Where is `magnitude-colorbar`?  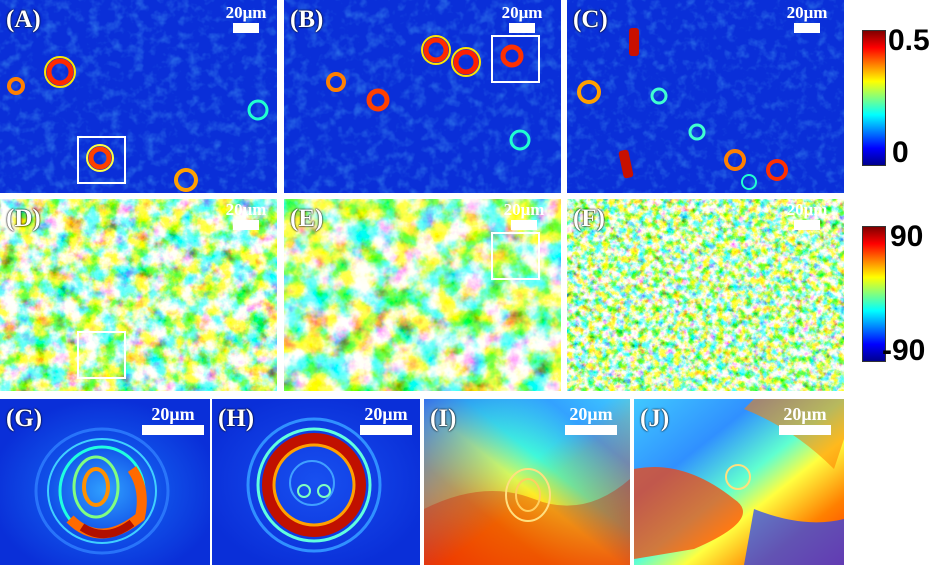
magnitude-colorbar is located at coordinates (874, 98).